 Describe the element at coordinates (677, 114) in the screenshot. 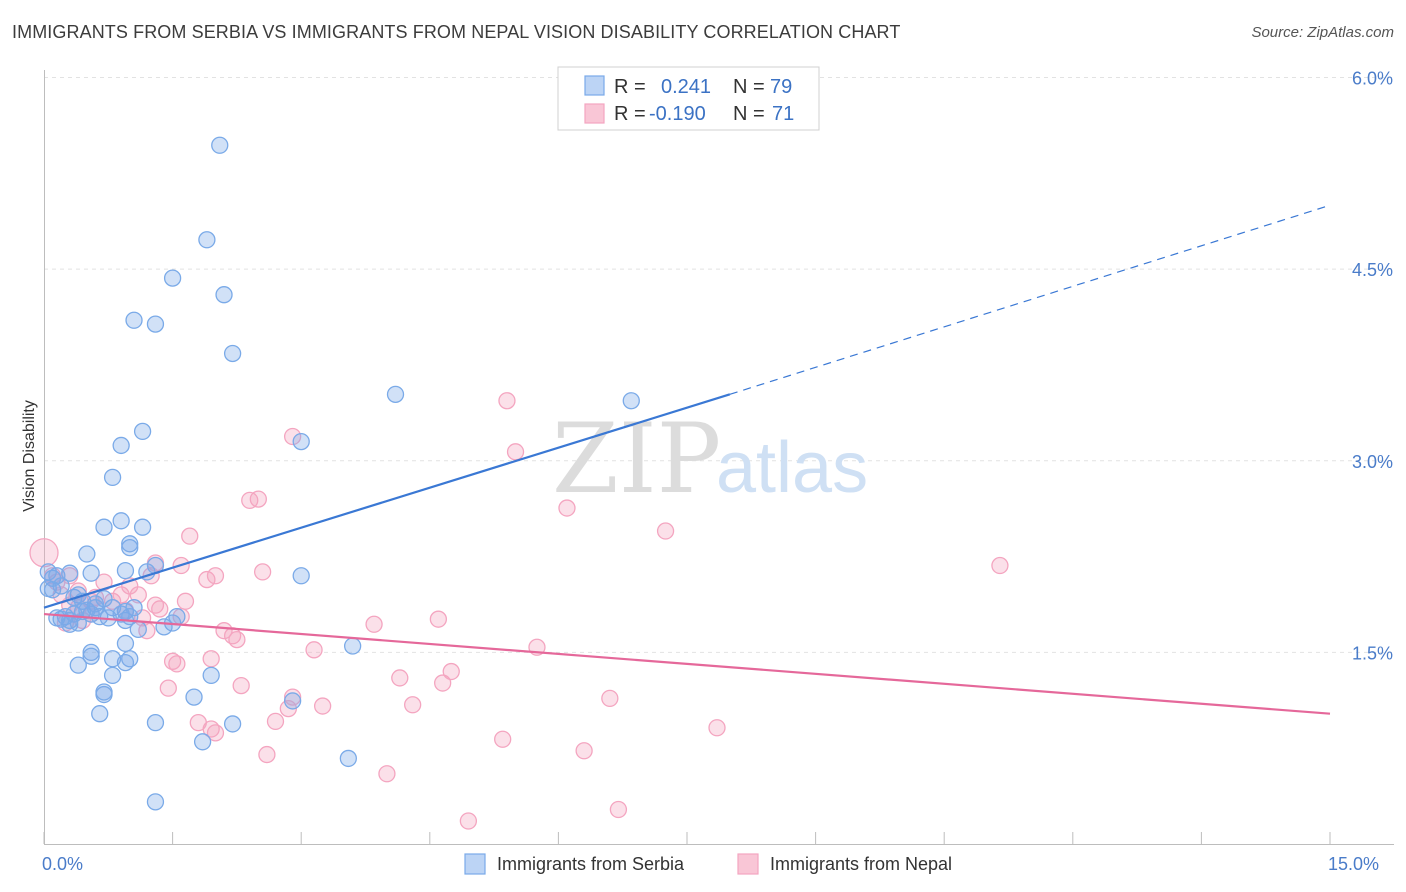

I see `legend-r-value-nepal: -0.190` at that location.